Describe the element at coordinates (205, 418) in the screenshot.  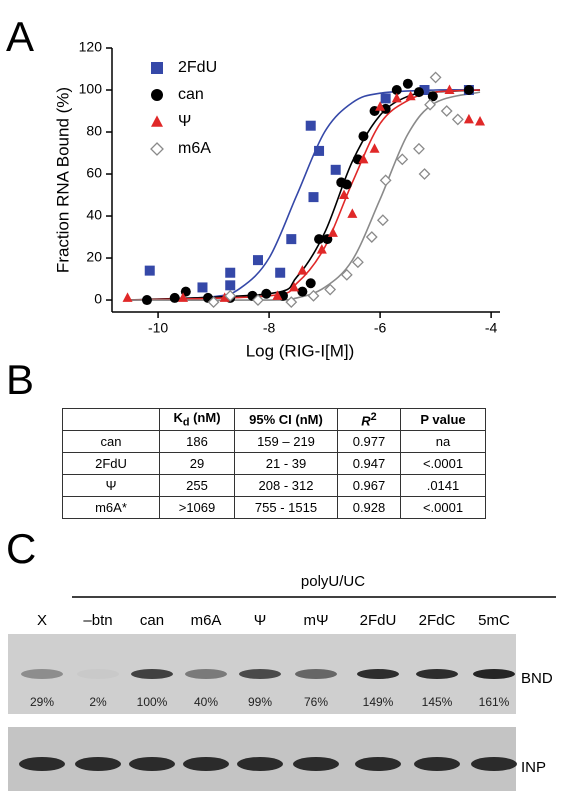
I see `header-text: (nM)` at that location.